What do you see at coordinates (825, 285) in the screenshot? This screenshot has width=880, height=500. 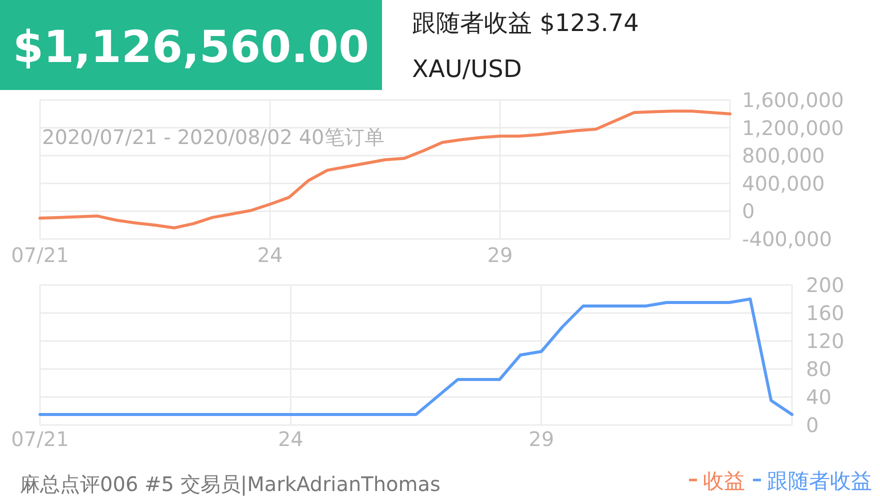 I see `y-tick-label: 200` at bounding box center [825, 285].